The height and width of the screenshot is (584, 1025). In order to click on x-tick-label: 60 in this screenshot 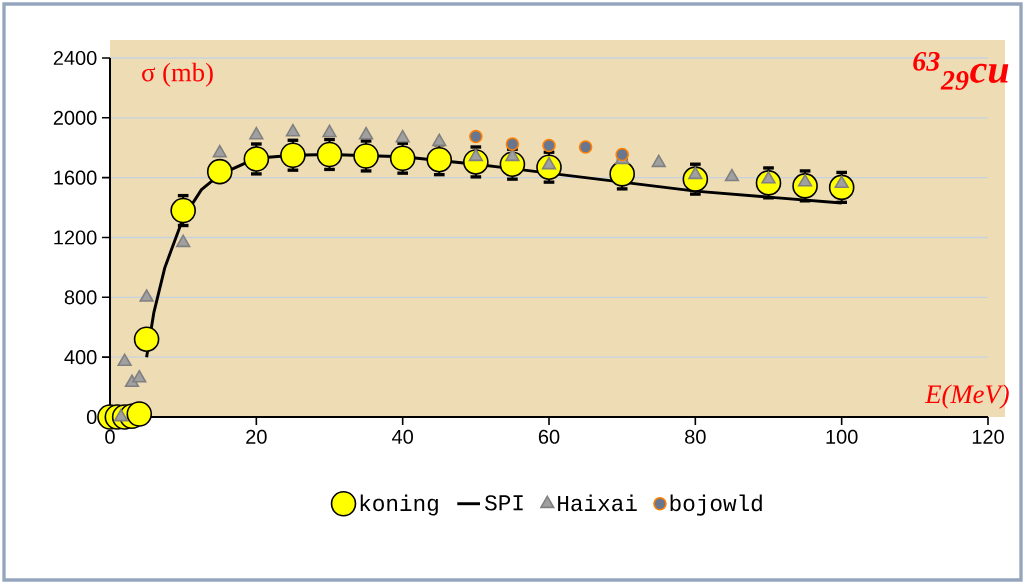, I will do `click(549, 436)`.